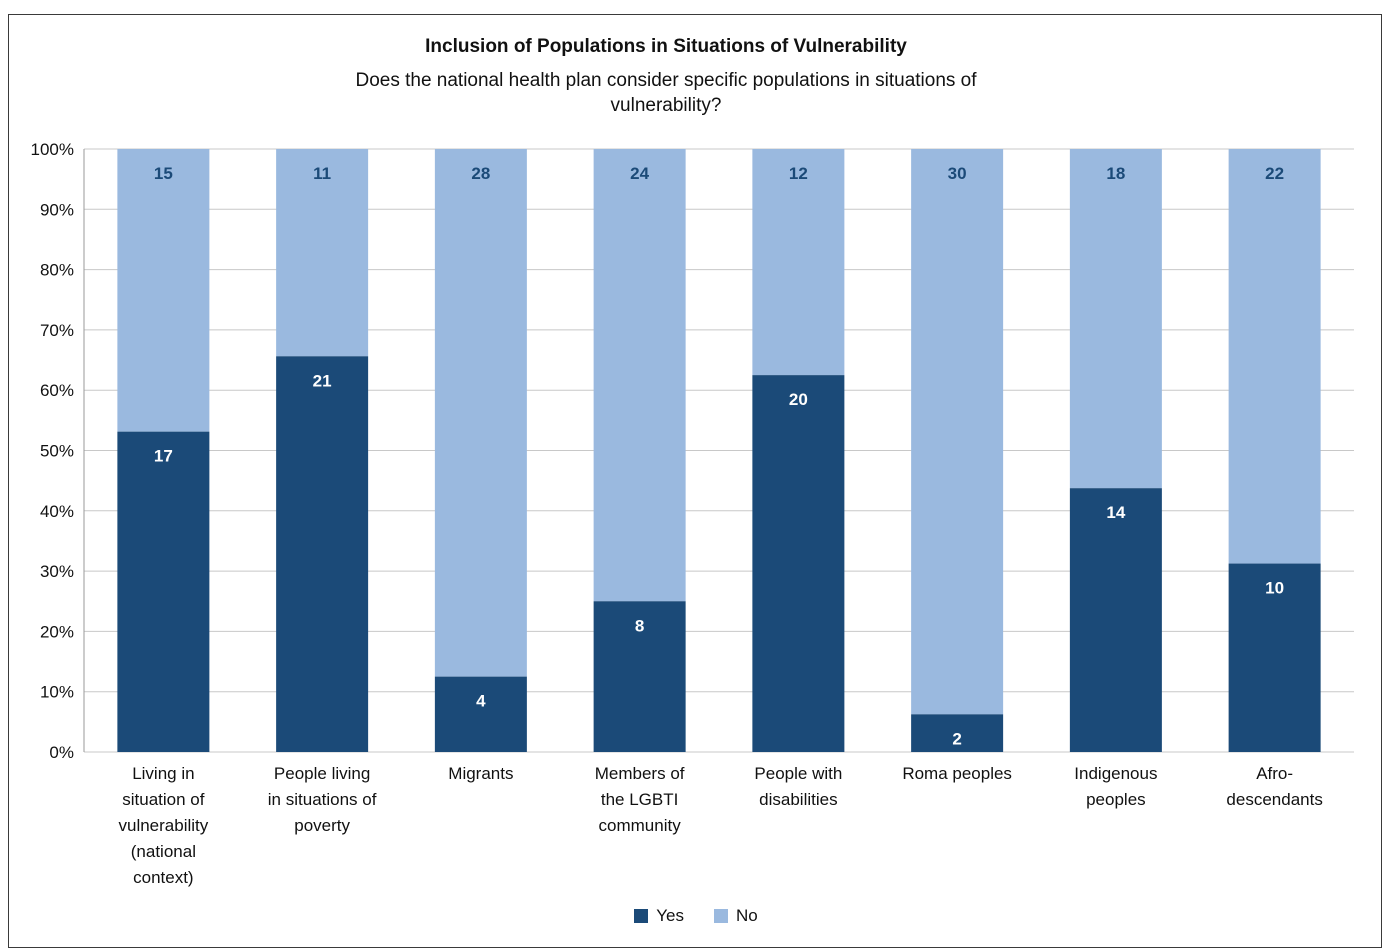  I want to click on y-tick-label: 60%, so click(57, 390).